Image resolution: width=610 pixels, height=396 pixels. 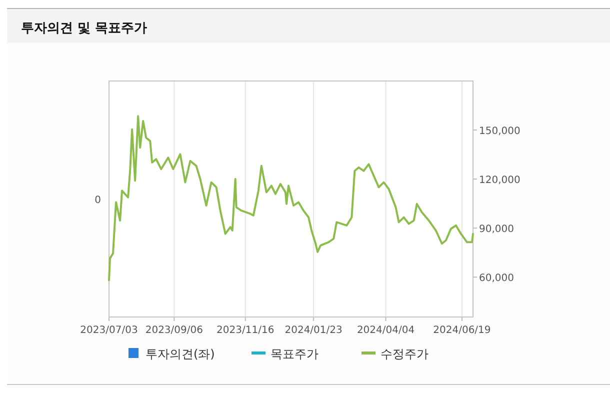 I want to click on y-tick-label: 150,000, so click(x=499, y=132).